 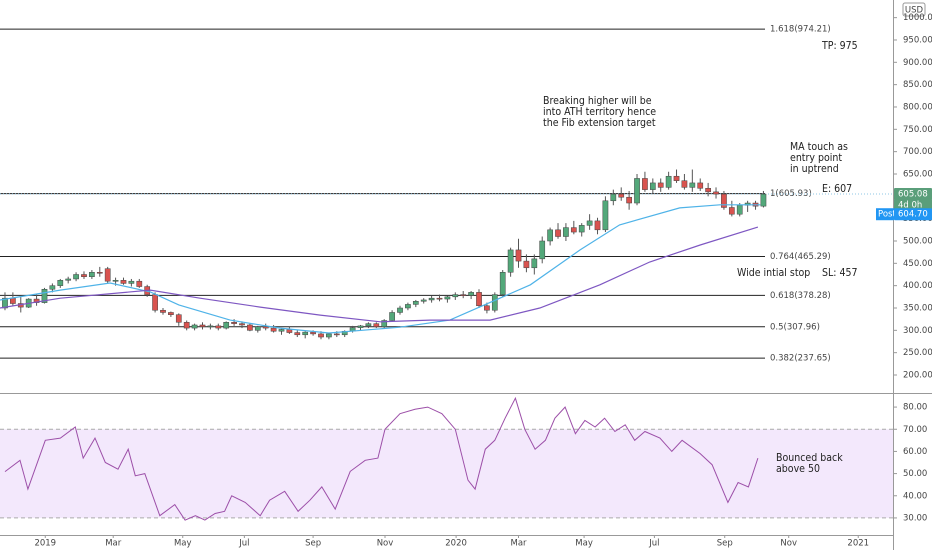 I want to click on y-tick-label: 700.00, so click(x=917, y=152).